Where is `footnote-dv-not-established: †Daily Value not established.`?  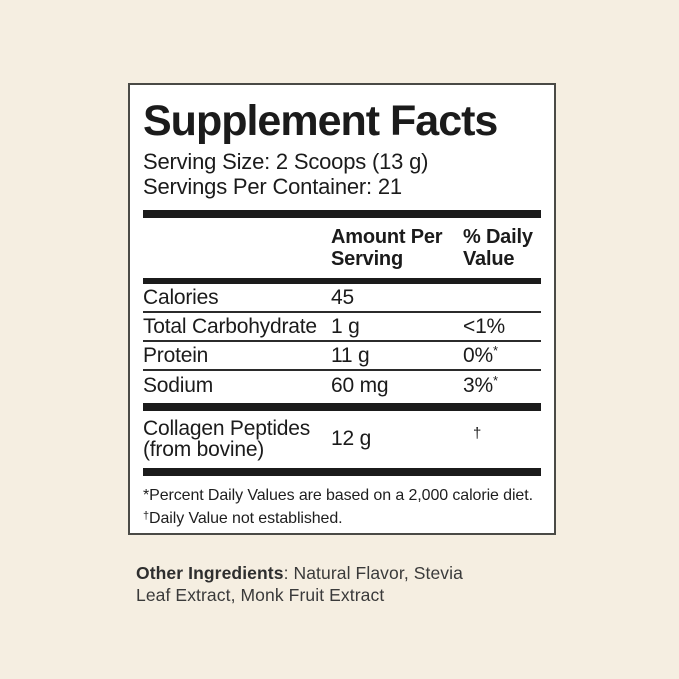 footnote-dv-not-established: †Daily Value not established. is located at coordinates (342, 517).